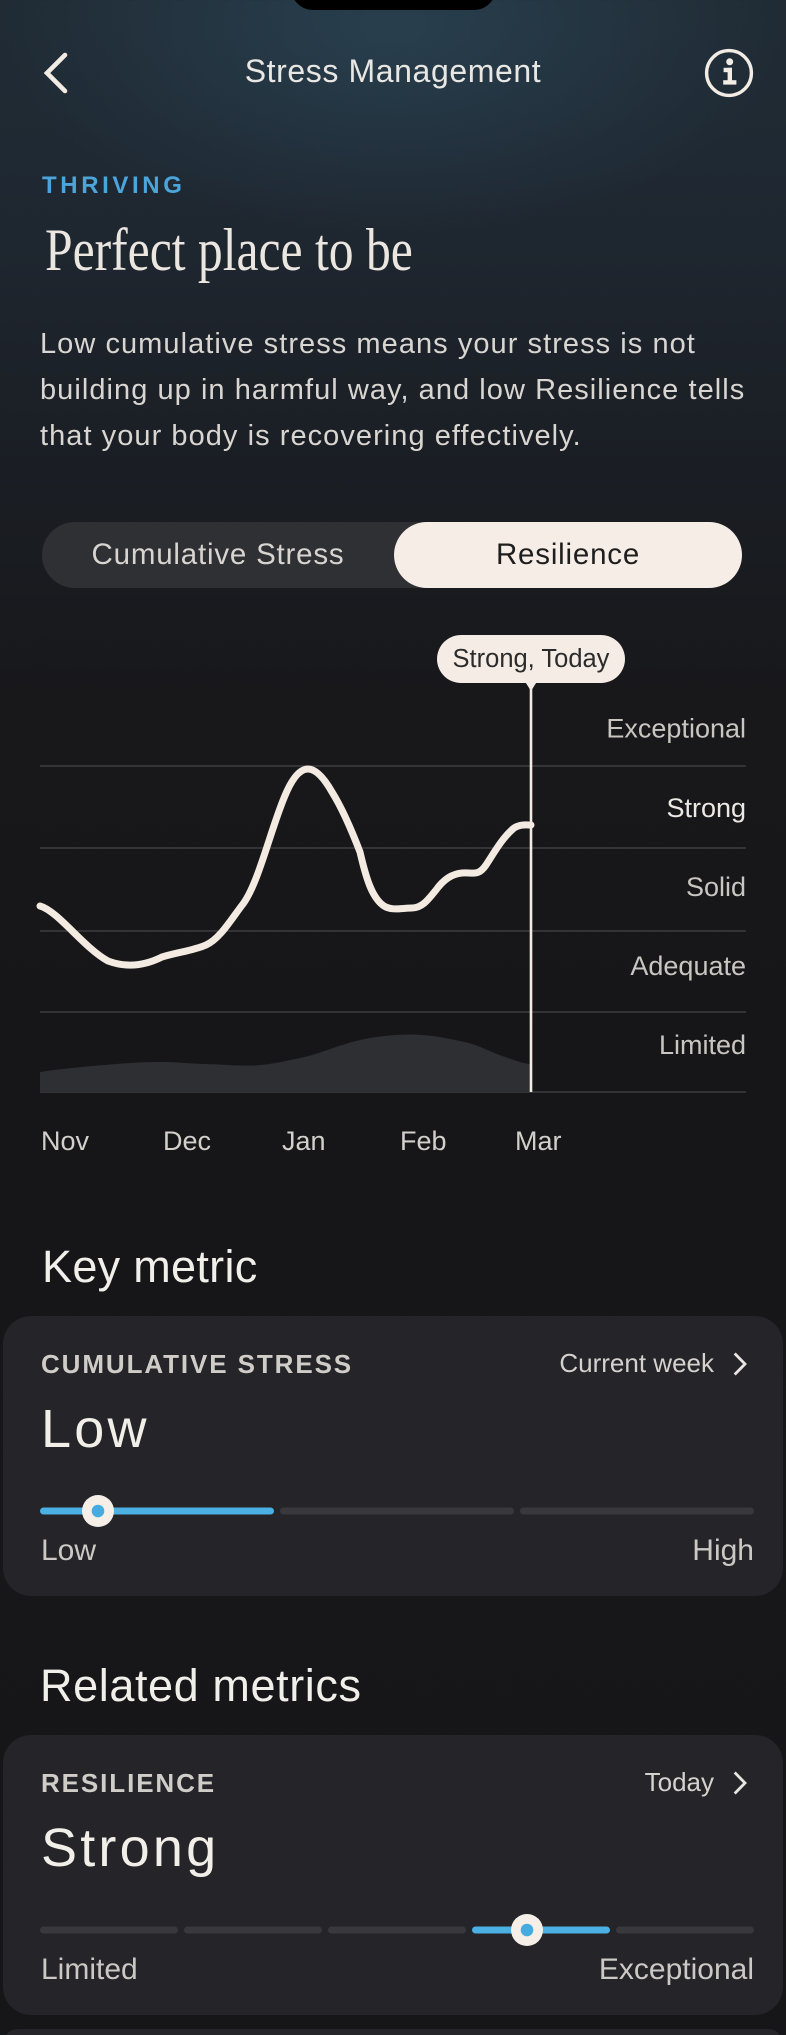 The image size is (786, 2035). I want to click on svg-text: Nov, so click(65, 1141).